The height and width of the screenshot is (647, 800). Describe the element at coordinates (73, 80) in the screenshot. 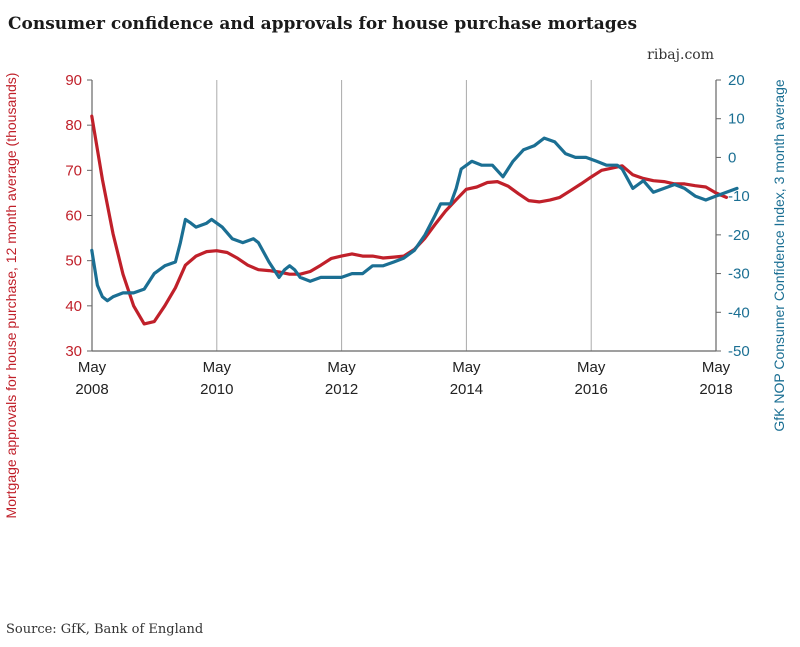

I see `left-tick-label: 90` at that location.